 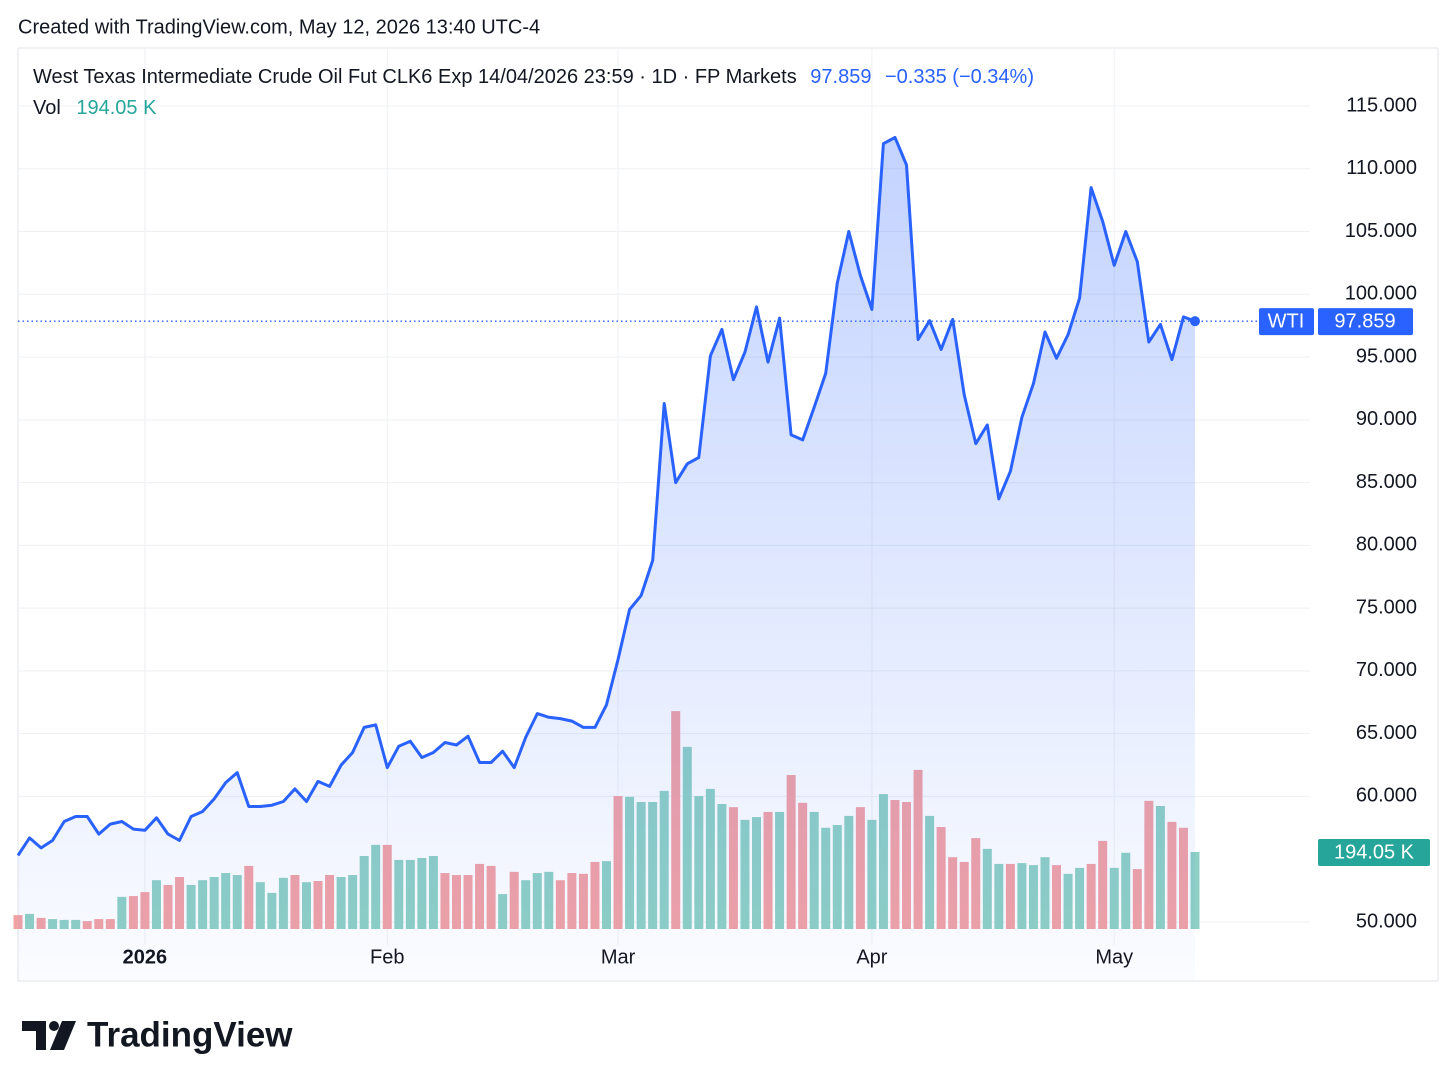 What do you see at coordinates (871, 957) in the screenshot?
I see `x-tick-label: Apr` at bounding box center [871, 957].